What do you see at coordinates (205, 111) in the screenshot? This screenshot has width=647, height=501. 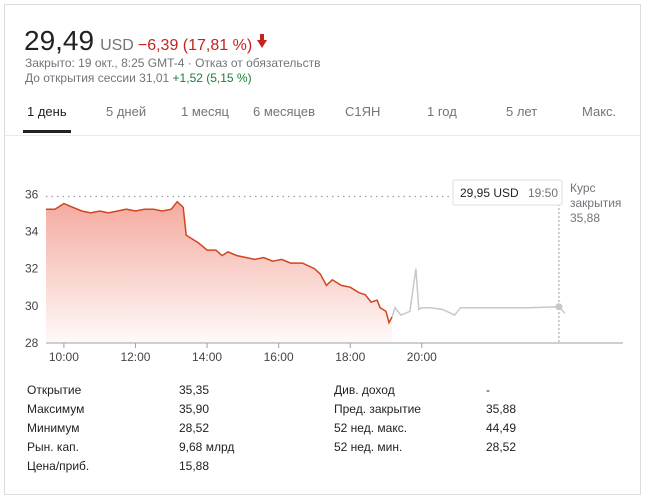 I see `tab-1-month: 1 месяц` at bounding box center [205, 111].